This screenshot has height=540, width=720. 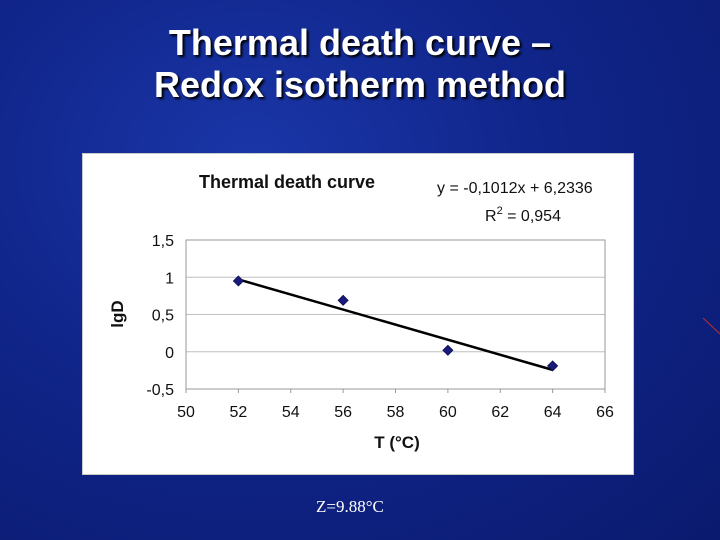 What do you see at coordinates (360, 84) in the screenshot?
I see `slide-title-line-2: Redox isotherm method` at bounding box center [360, 84].